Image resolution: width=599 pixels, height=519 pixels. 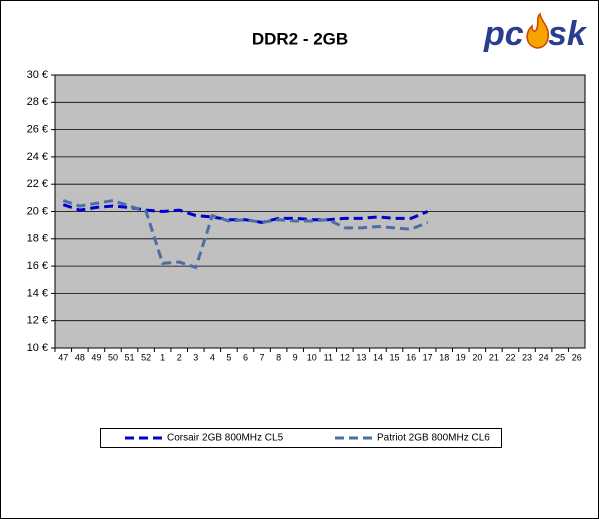 I want to click on x-tick-label: 21, so click(x=494, y=357).